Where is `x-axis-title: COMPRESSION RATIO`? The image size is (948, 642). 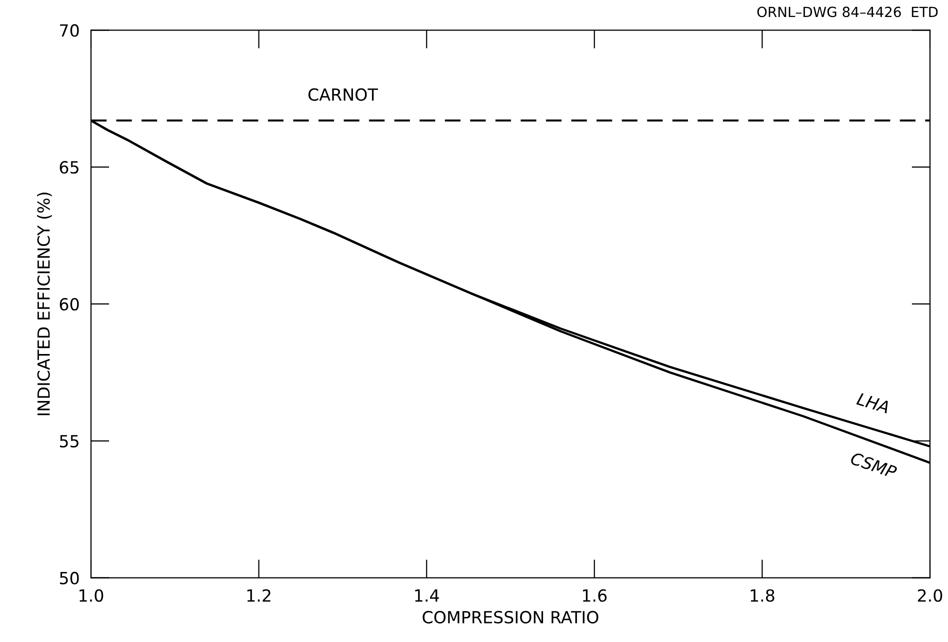
x-axis-title: COMPRESSION RATIO is located at coordinates (510, 617).